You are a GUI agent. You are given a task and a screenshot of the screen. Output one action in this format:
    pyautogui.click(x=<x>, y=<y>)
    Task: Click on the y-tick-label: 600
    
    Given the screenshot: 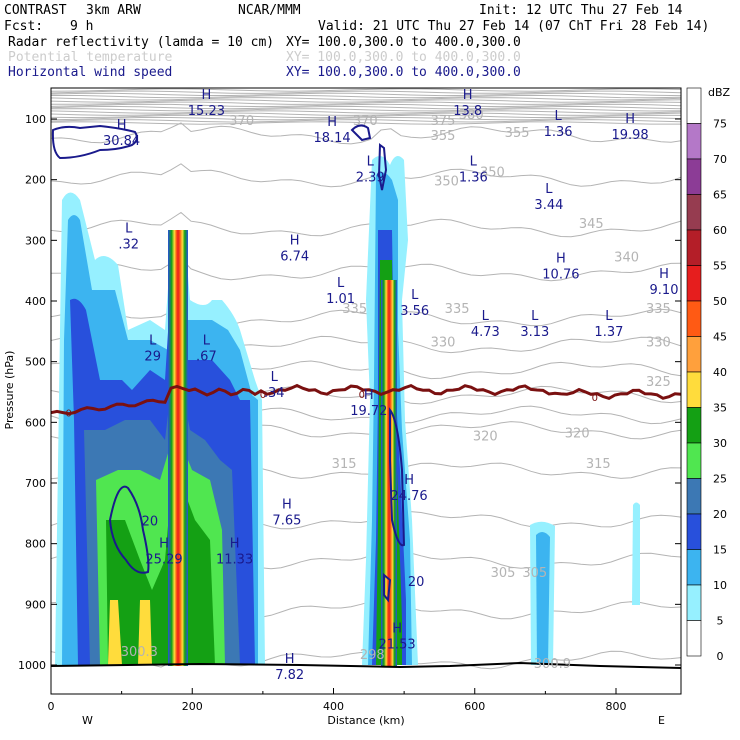 What is the action you would take?
    pyautogui.click(x=35, y=422)
    